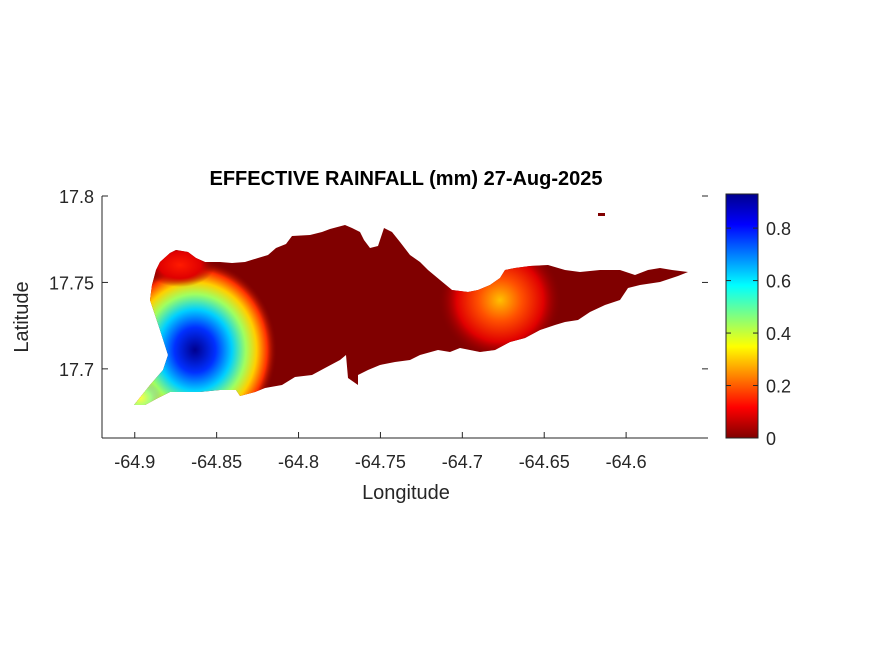  What do you see at coordinates (405, 179) in the screenshot?
I see `map-title: EFFECTIVE RAINFALL (mm) 27-Aug-2025` at bounding box center [405, 179].